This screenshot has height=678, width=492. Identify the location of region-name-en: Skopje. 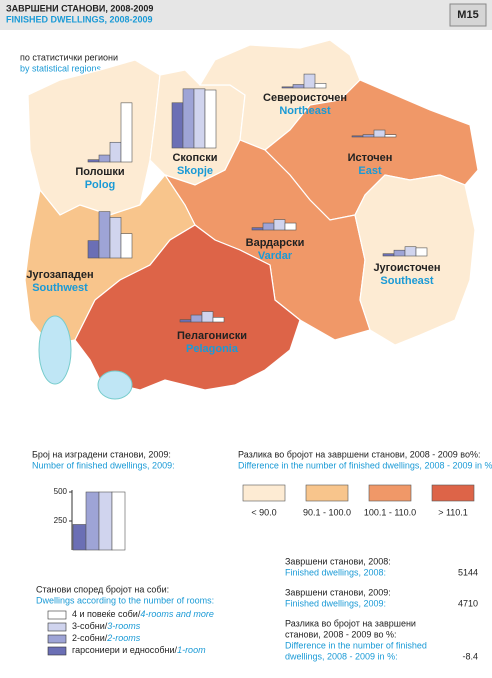
(195, 171).